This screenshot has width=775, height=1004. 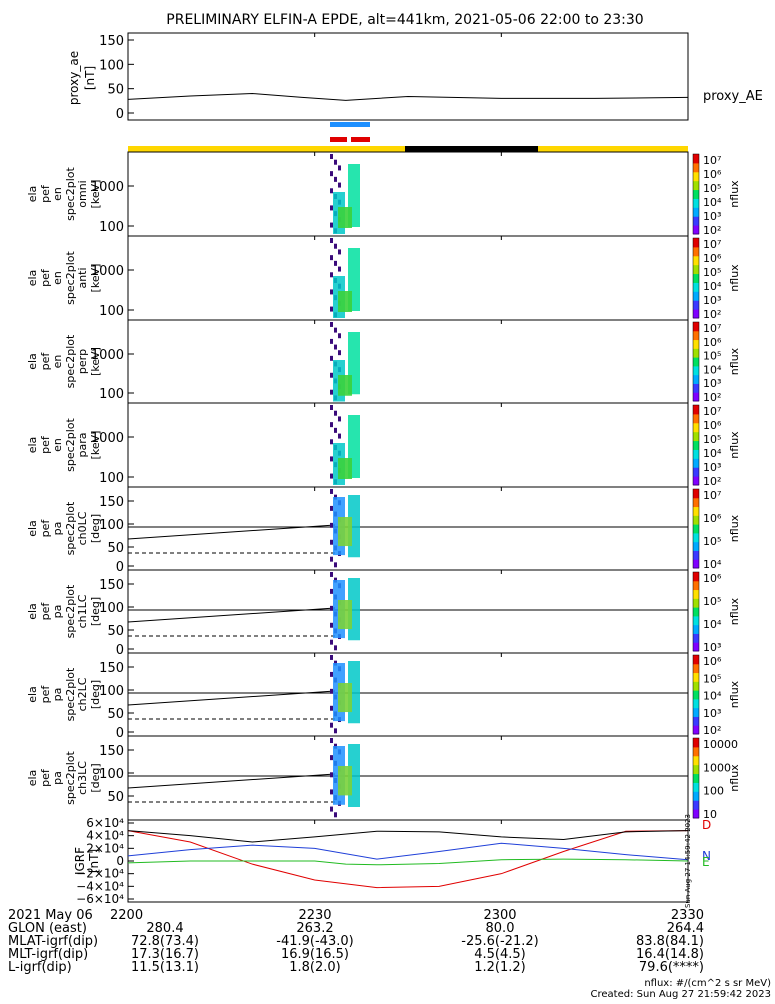 I want to click on colorbar-tick-label: 10⁷, so click(x=712, y=411).